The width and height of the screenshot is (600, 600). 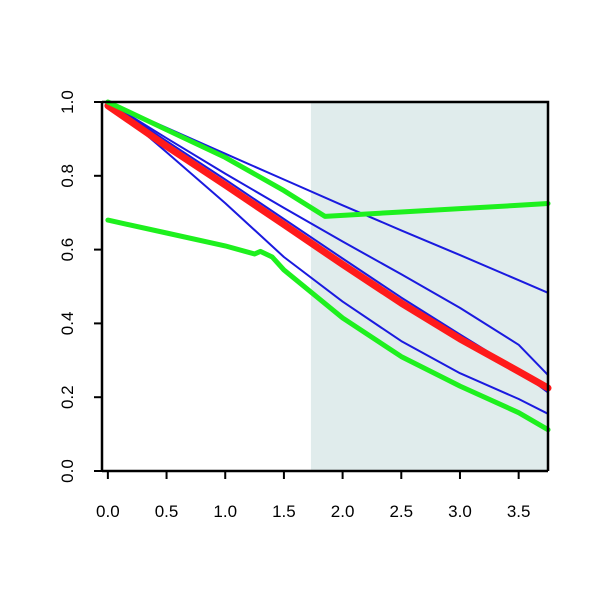 What do you see at coordinates (284, 511) in the screenshot?
I see `x-tick-label: 1.5` at bounding box center [284, 511].